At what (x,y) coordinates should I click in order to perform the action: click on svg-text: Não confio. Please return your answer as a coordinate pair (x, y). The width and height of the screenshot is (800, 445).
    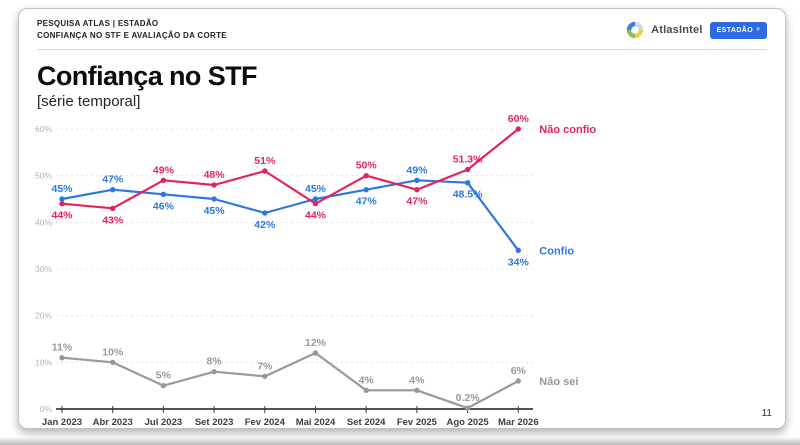
    Looking at the image, I should click on (567, 130).